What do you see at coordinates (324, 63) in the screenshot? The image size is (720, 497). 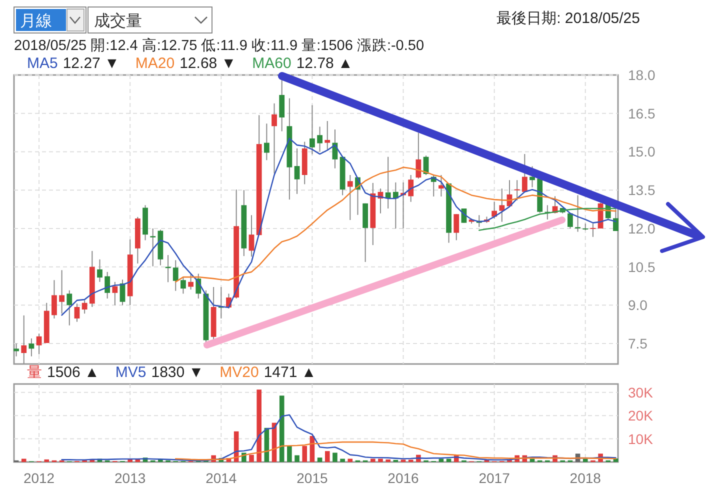 I see `text: 12.78 ▲` at bounding box center [324, 63].